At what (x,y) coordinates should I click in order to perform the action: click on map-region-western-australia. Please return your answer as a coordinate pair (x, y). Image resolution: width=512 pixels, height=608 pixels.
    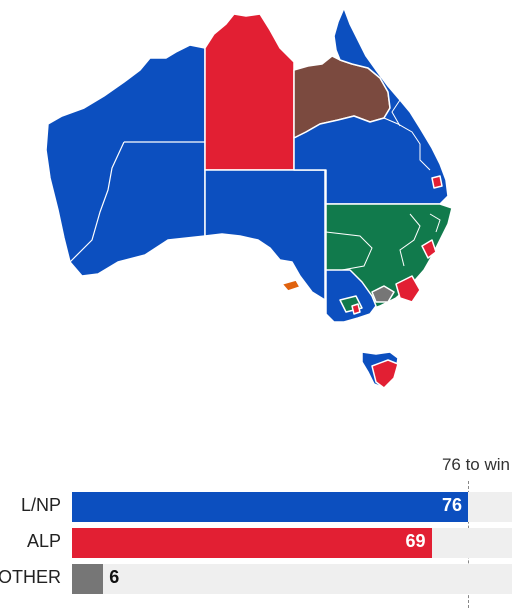
    Looking at the image, I should click on (125, 160).